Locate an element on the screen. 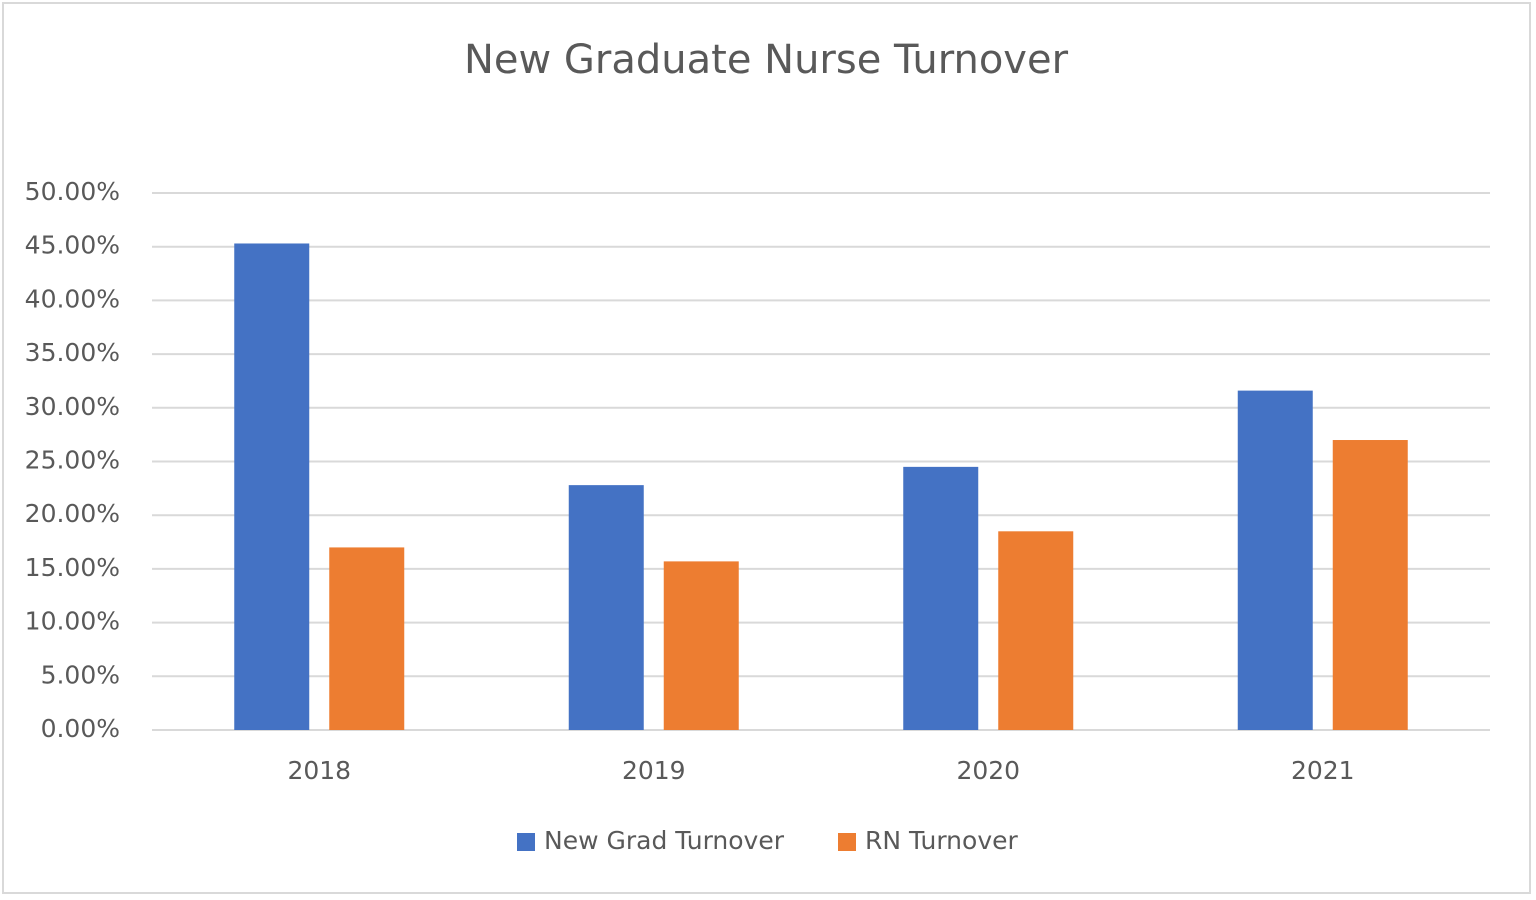 This screenshot has height=900, width=1536. x-tick-label: 2020 is located at coordinates (988, 770).